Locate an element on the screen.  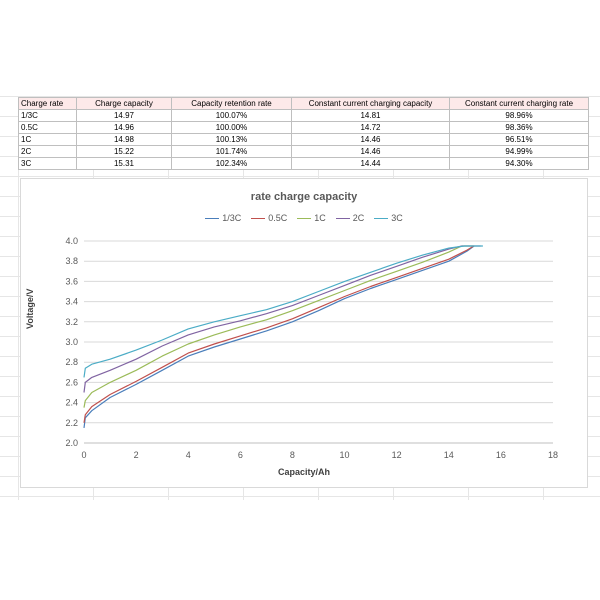
legend-item: 1/3C is located at coordinates (223, 218).